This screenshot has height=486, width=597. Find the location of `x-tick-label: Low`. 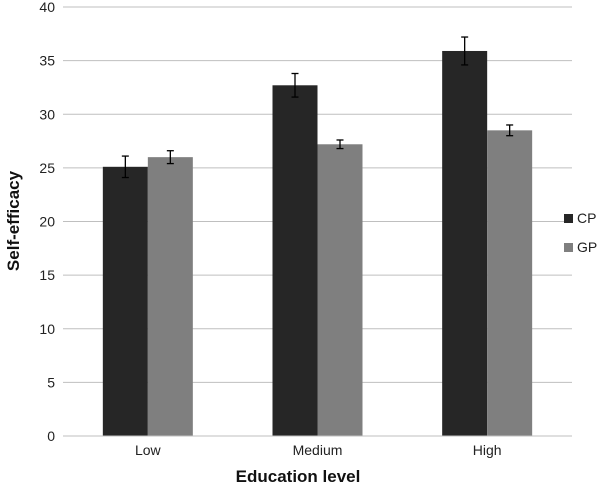

x-tick-label: Low is located at coordinates (148, 450).